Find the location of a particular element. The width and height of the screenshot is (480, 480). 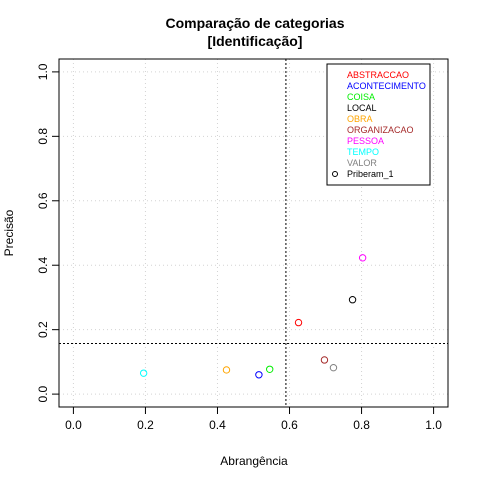

legend-entry-acontecimento: ACONTECIMENTO is located at coordinates (386, 86).